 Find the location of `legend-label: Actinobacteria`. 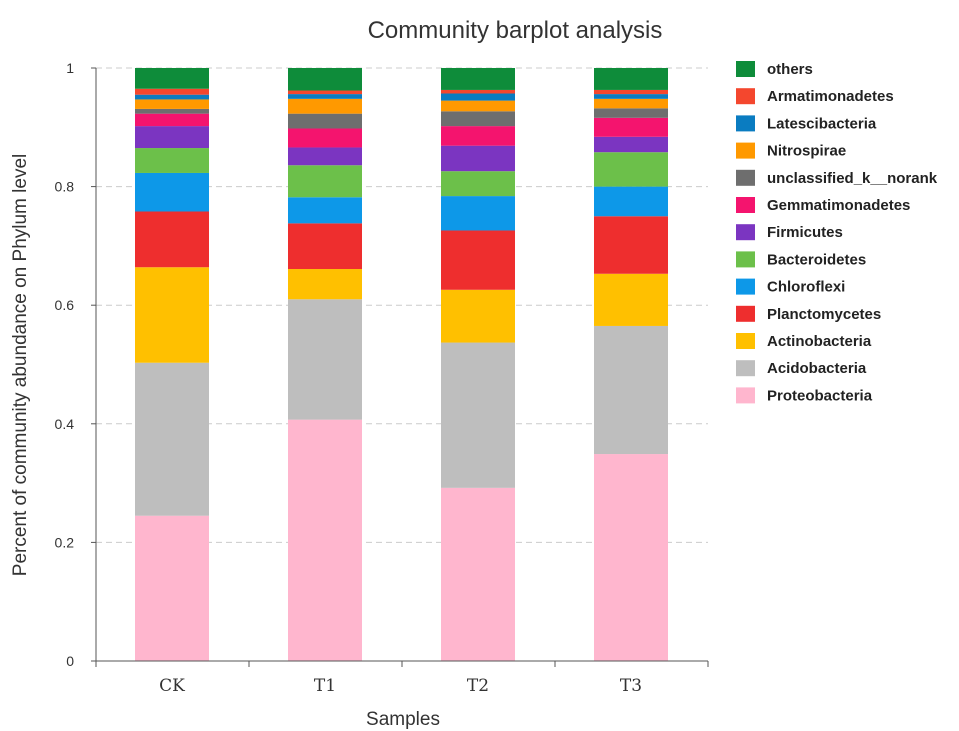

legend-label: Actinobacteria is located at coordinates (819, 341).